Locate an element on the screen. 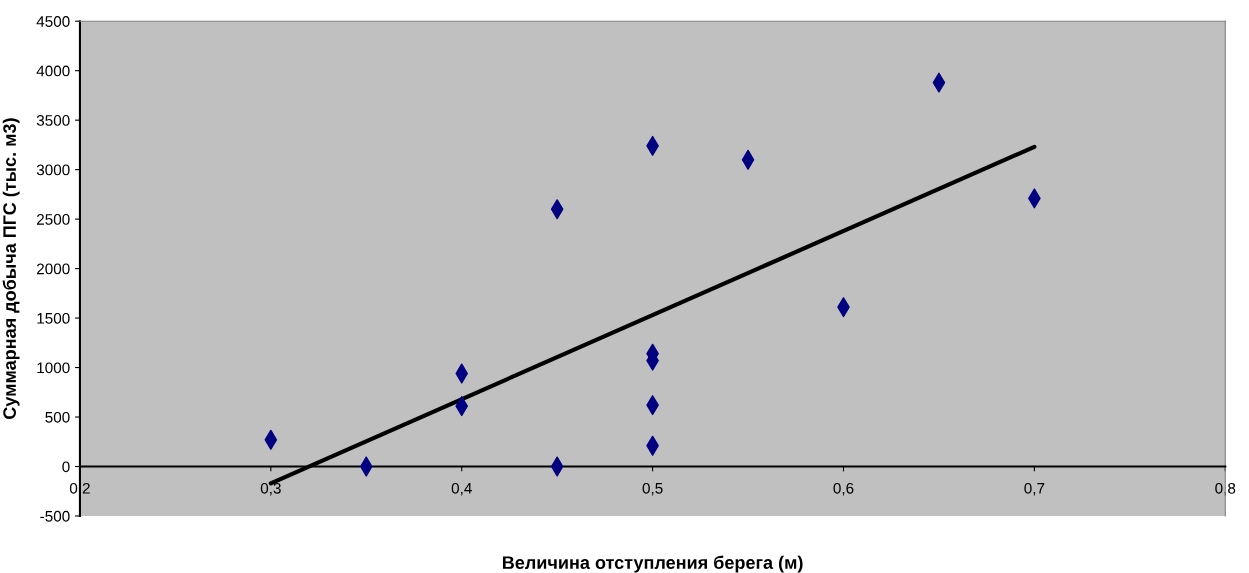 The width and height of the screenshot is (1249, 573). x-tick-label: 0,6 is located at coordinates (843, 489).